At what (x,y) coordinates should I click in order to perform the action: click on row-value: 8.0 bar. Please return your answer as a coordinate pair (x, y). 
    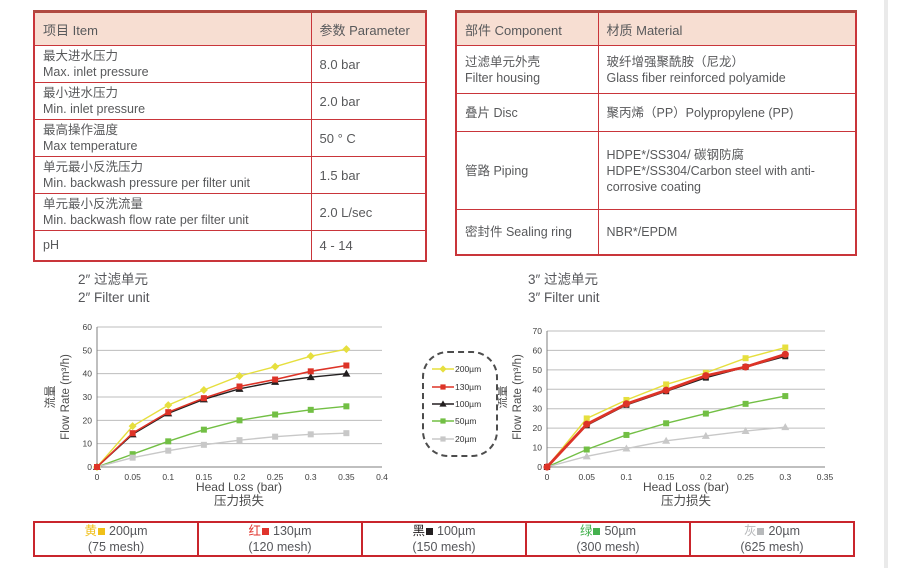
    Looking at the image, I should click on (368, 64).